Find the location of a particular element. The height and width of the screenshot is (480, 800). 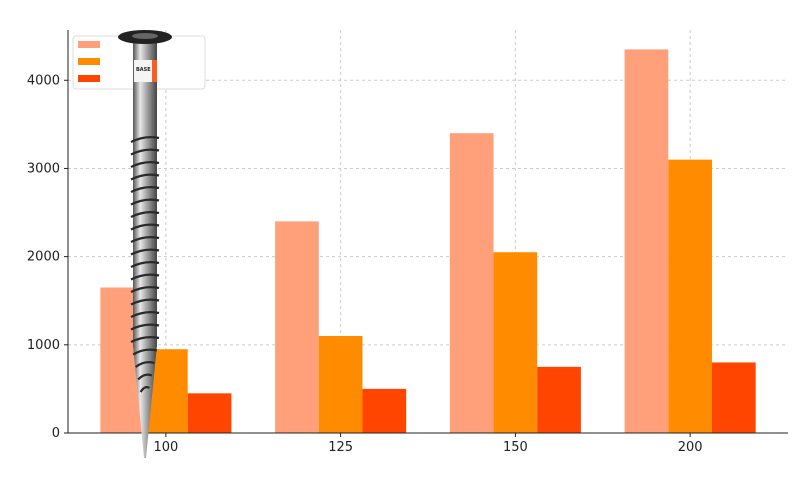

x-ticks: 100 125 150 200 is located at coordinates (428, 444).